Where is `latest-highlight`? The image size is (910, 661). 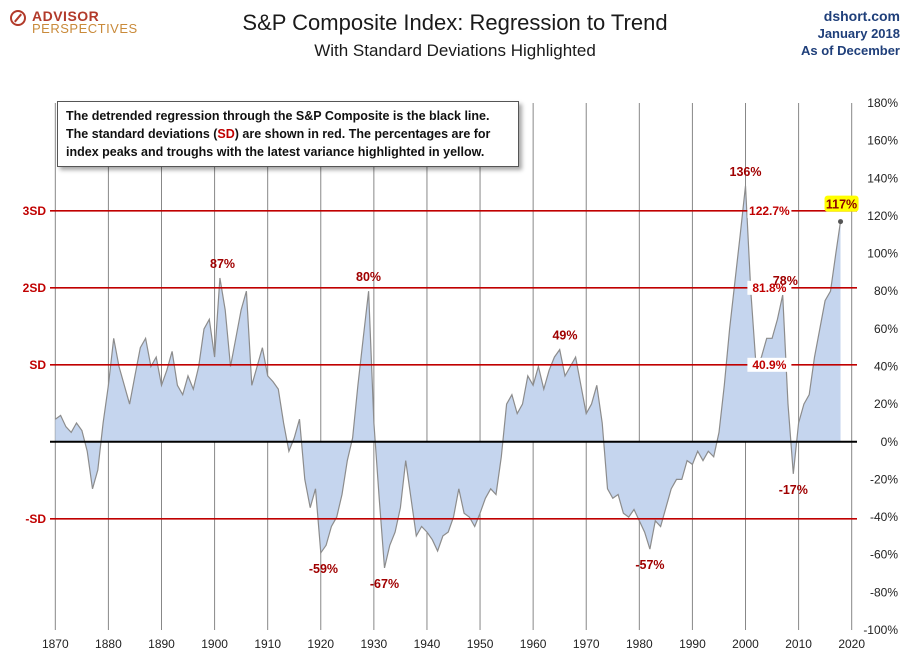 latest-highlight is located at coordinates (841, 203).